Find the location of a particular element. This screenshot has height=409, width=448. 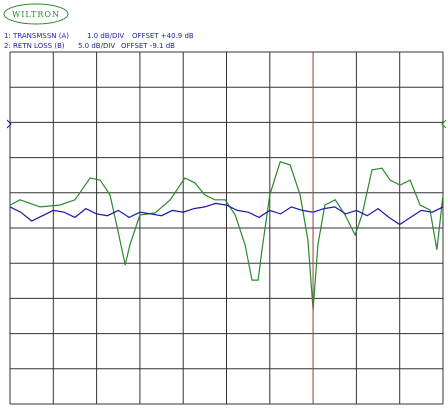

logo-frame is located at coordinates (36, 14).